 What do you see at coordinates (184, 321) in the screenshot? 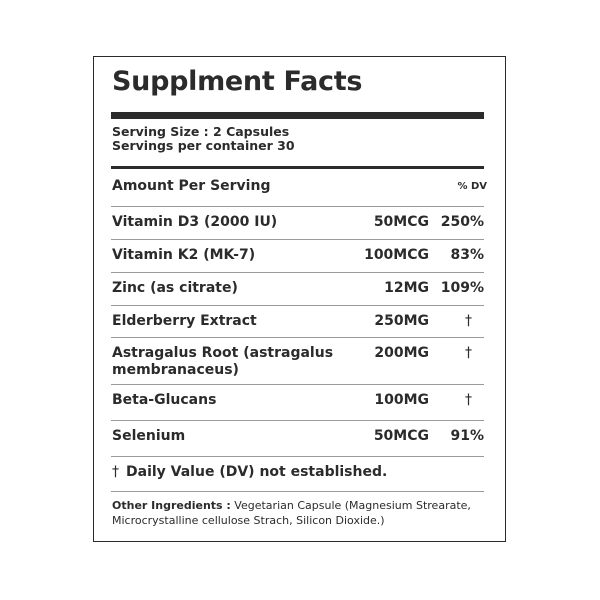
I see `nutrient-name: Elderberry Extract` at bounding box center [184, 321].